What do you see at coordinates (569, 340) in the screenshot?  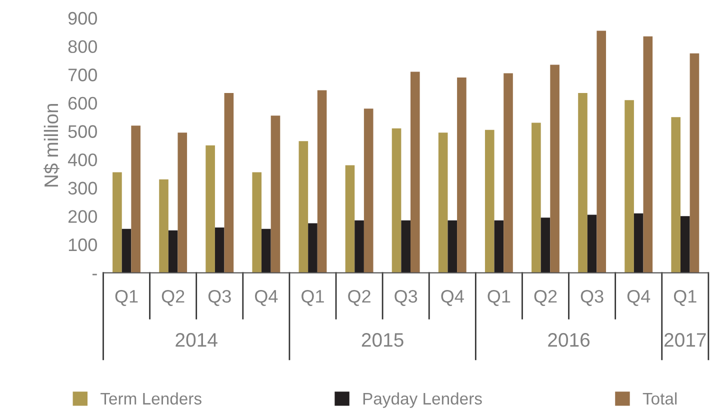 I see `text: 2016` at bounding box center [569, 340].